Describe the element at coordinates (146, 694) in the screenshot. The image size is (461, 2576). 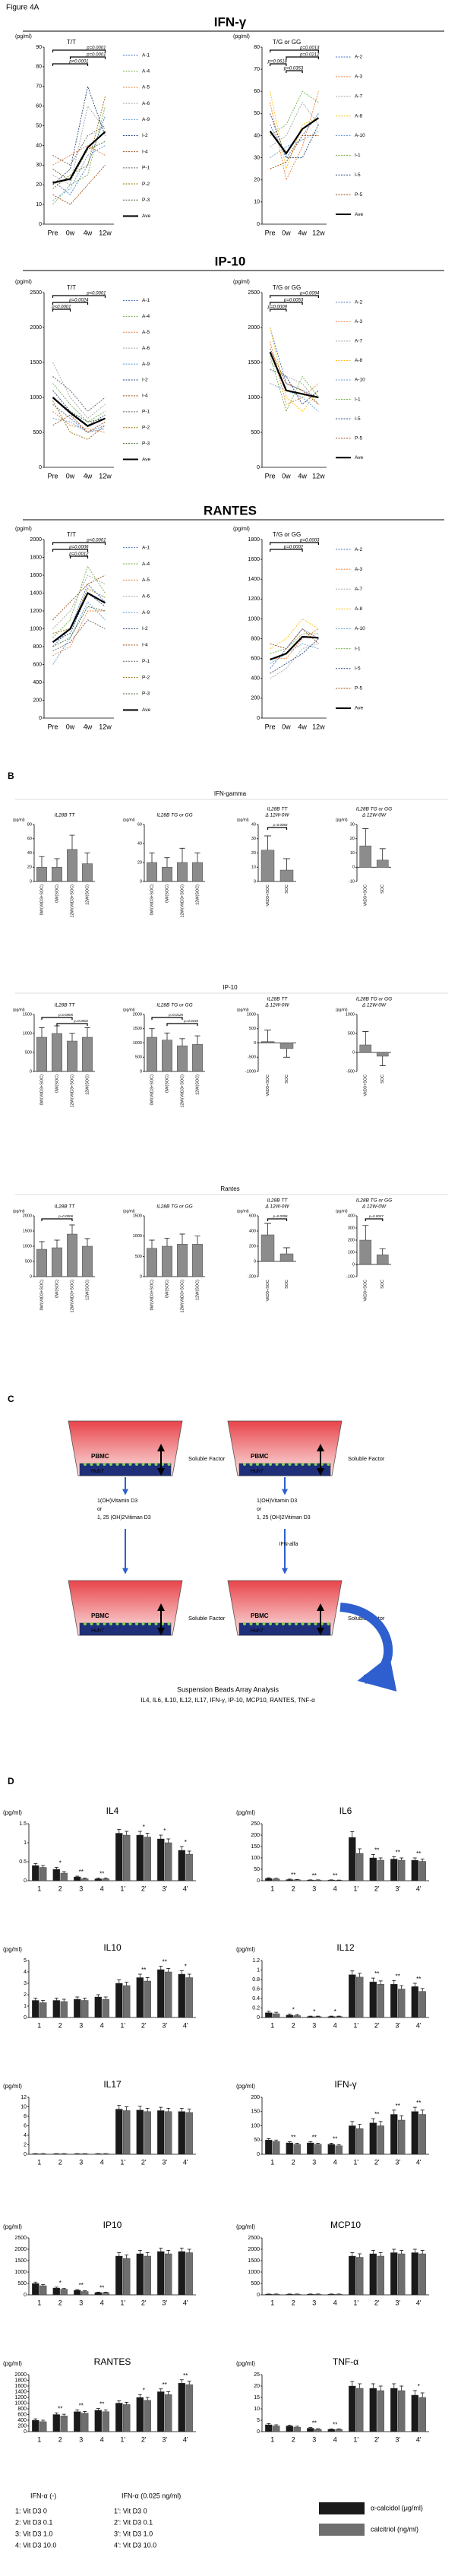
I see `legend-label: P-3` at that location.